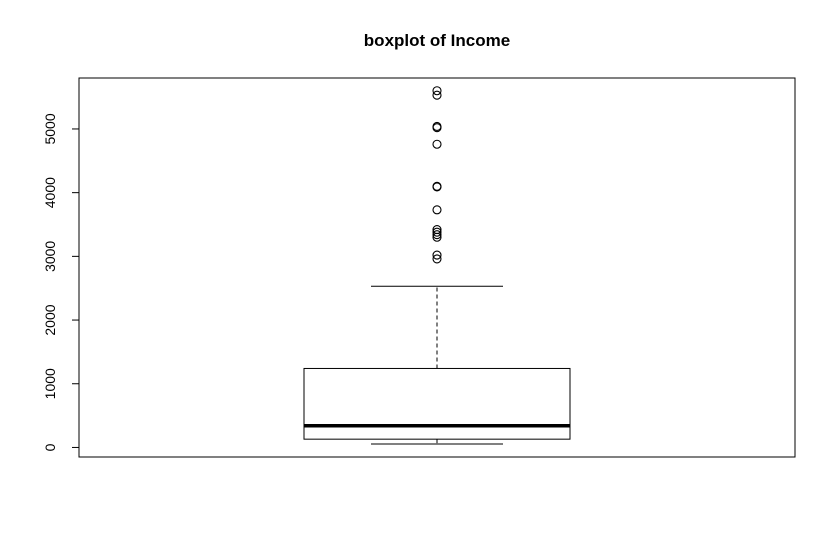 The width and height of the screenshot is (836, 555). What do you see at coordinates (50, 447) in the screenshot?
I see `y-tick-label: 0` at bounding box center [50, 447].